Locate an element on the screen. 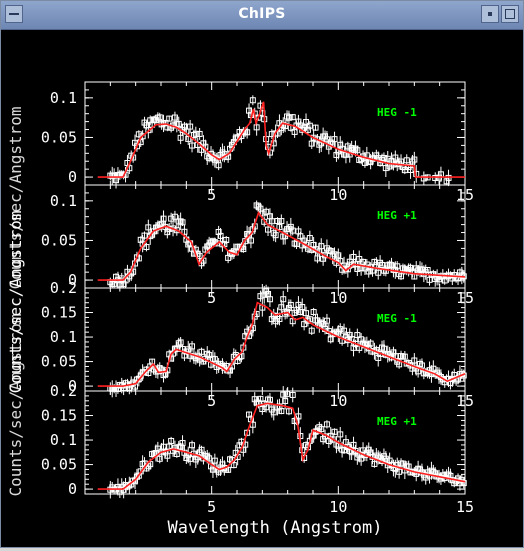  y-tick-label: 0.05 is located at coordinates (59, 465).